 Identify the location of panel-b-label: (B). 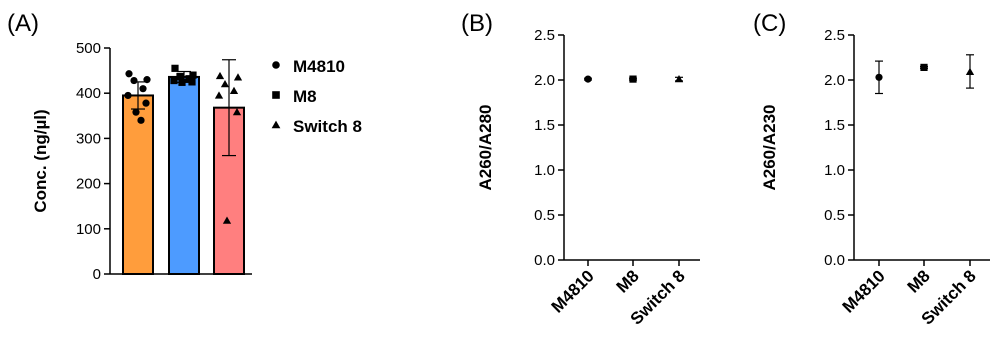
(477, 23).